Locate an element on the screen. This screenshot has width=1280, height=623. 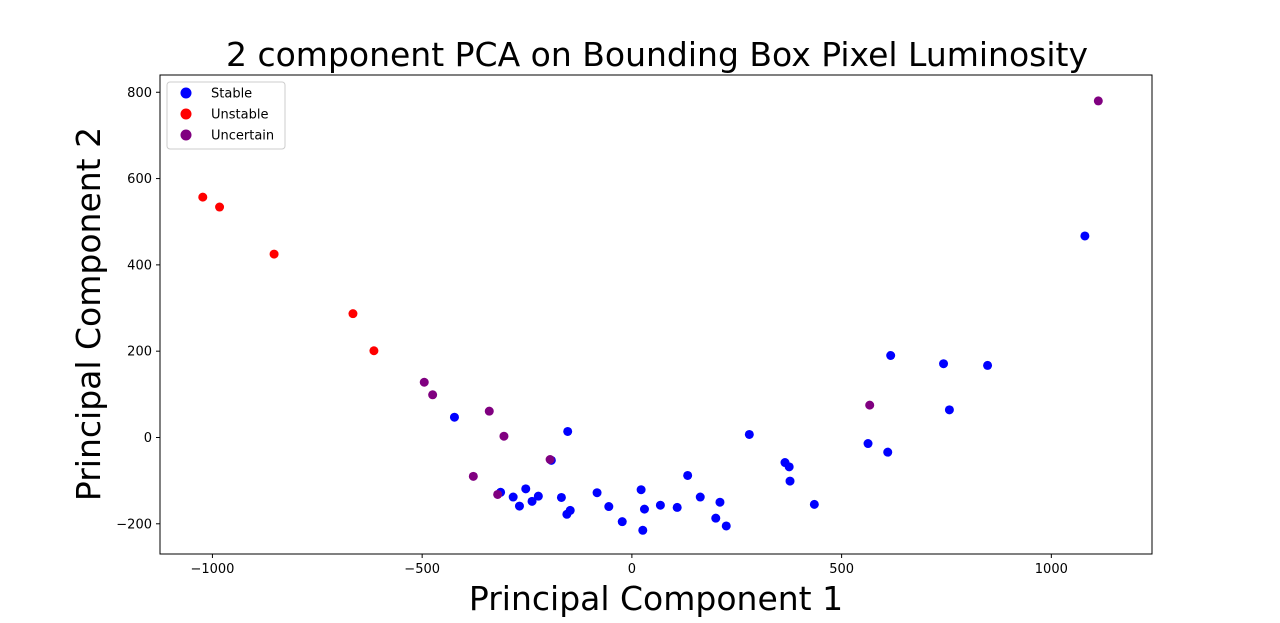
legend-label-uncertain: Uncertain is located at coordinates (242, 136).